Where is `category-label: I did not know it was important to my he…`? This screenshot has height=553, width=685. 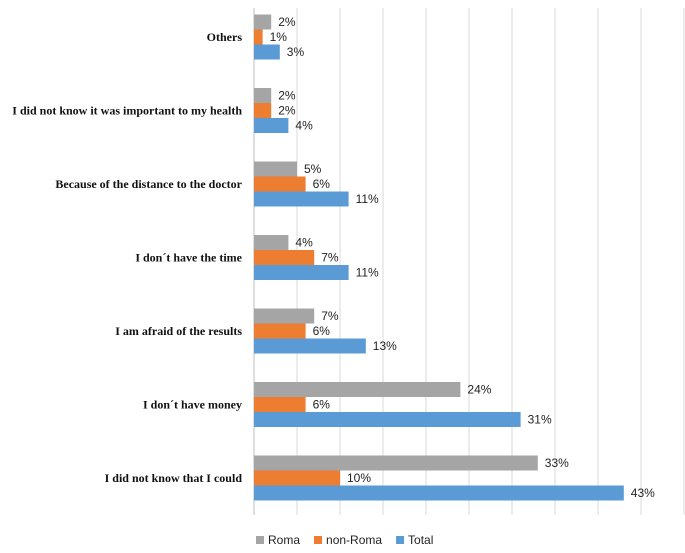
category-label: I did not know it was important to my he… is located at coordinates (127, 111).